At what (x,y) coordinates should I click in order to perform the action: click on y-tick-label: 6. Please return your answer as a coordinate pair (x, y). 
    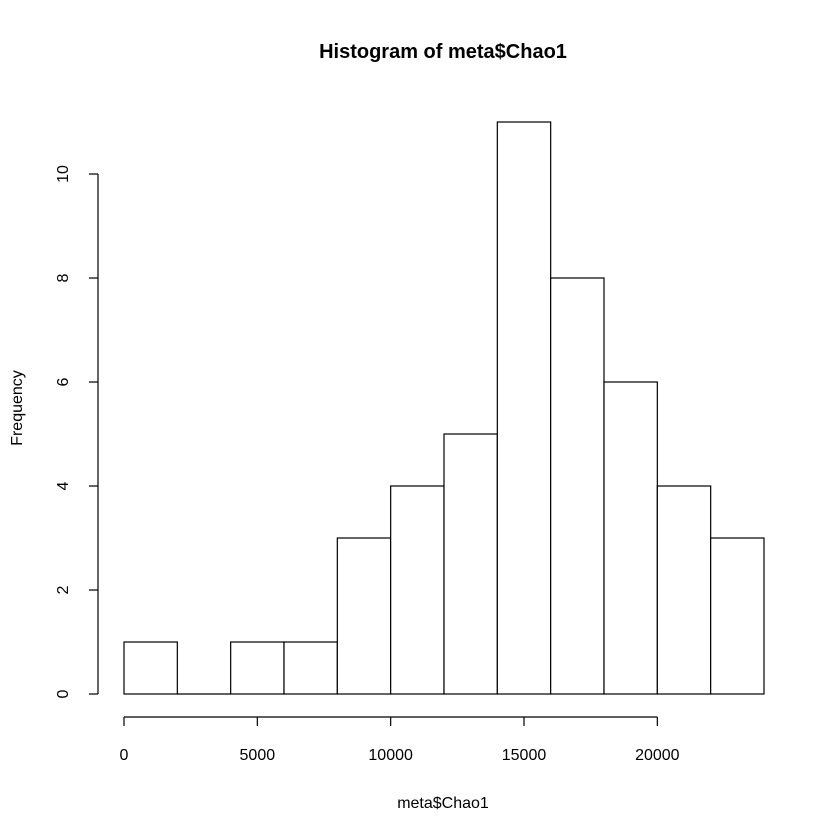
    Looking at the image, I should click on (63, 381).